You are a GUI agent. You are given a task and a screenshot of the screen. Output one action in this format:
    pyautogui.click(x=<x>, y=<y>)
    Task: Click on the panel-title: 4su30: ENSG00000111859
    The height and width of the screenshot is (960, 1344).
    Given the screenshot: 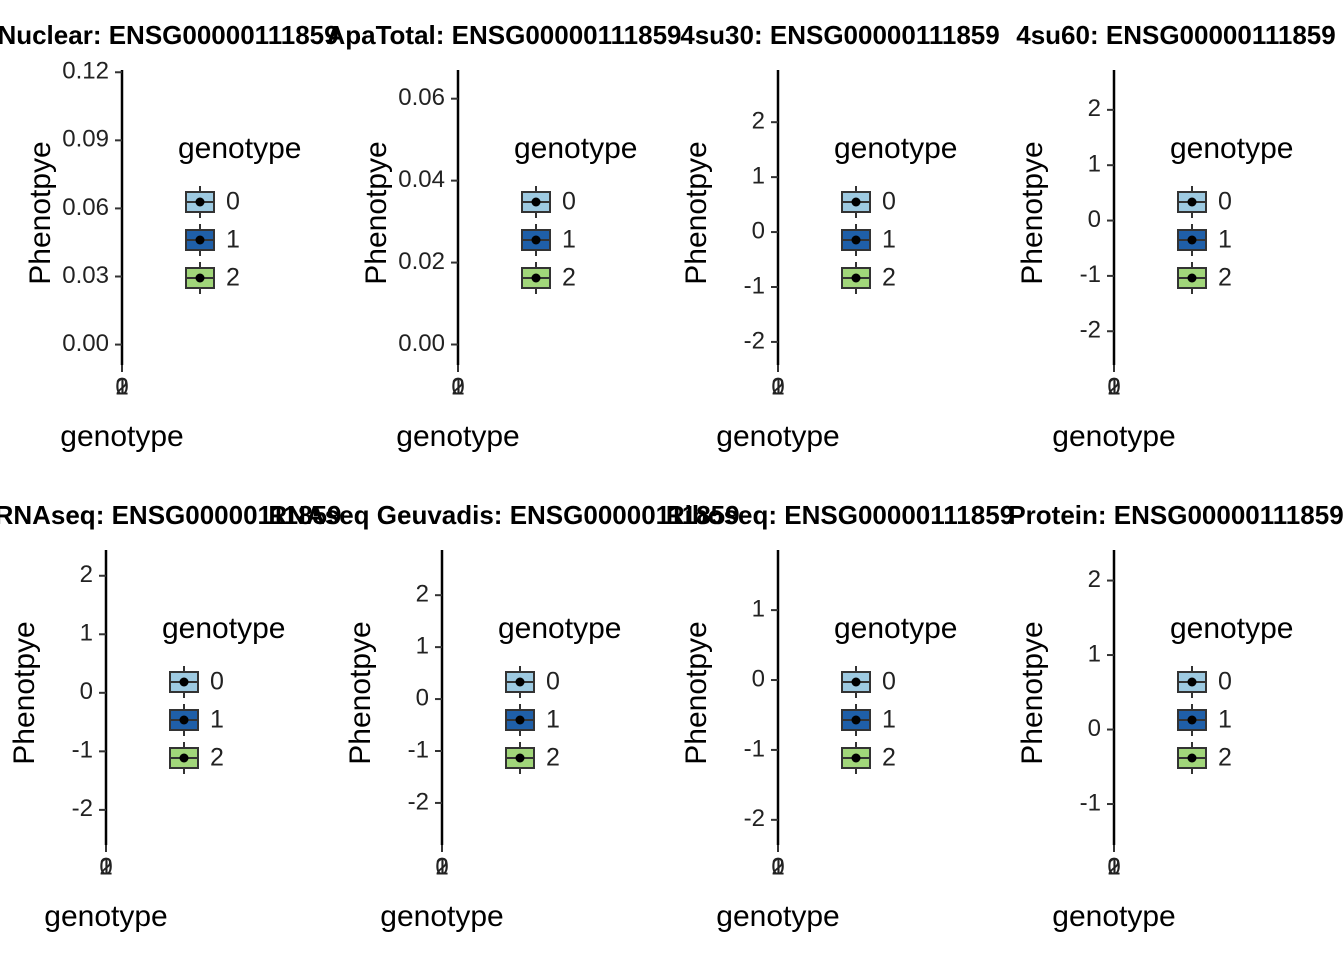 What is the action you would take?
    pyautogui.click(x=839, y=35)
    